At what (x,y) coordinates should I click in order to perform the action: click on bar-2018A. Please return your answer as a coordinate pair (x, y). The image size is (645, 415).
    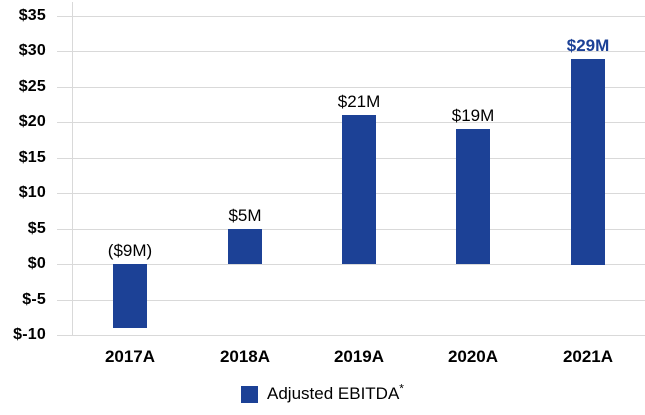
    Looking at the image, I should click on (245, 246).